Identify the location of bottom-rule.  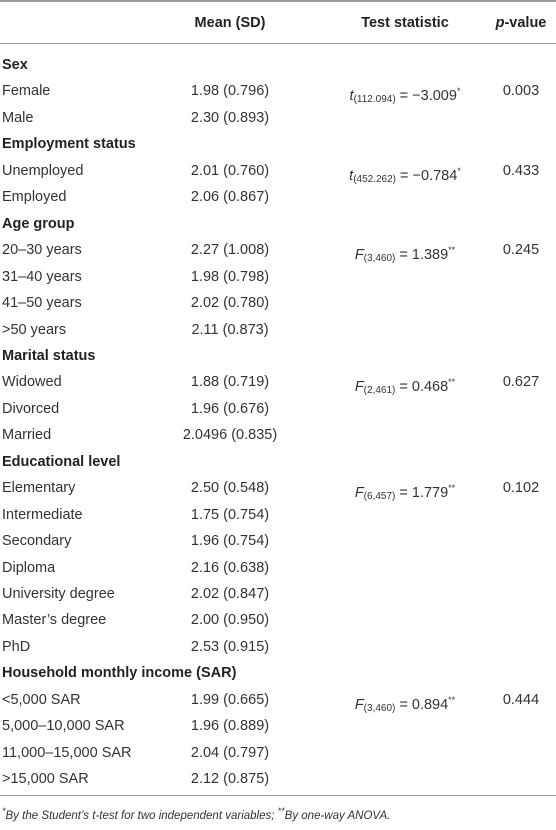
(278, 795).